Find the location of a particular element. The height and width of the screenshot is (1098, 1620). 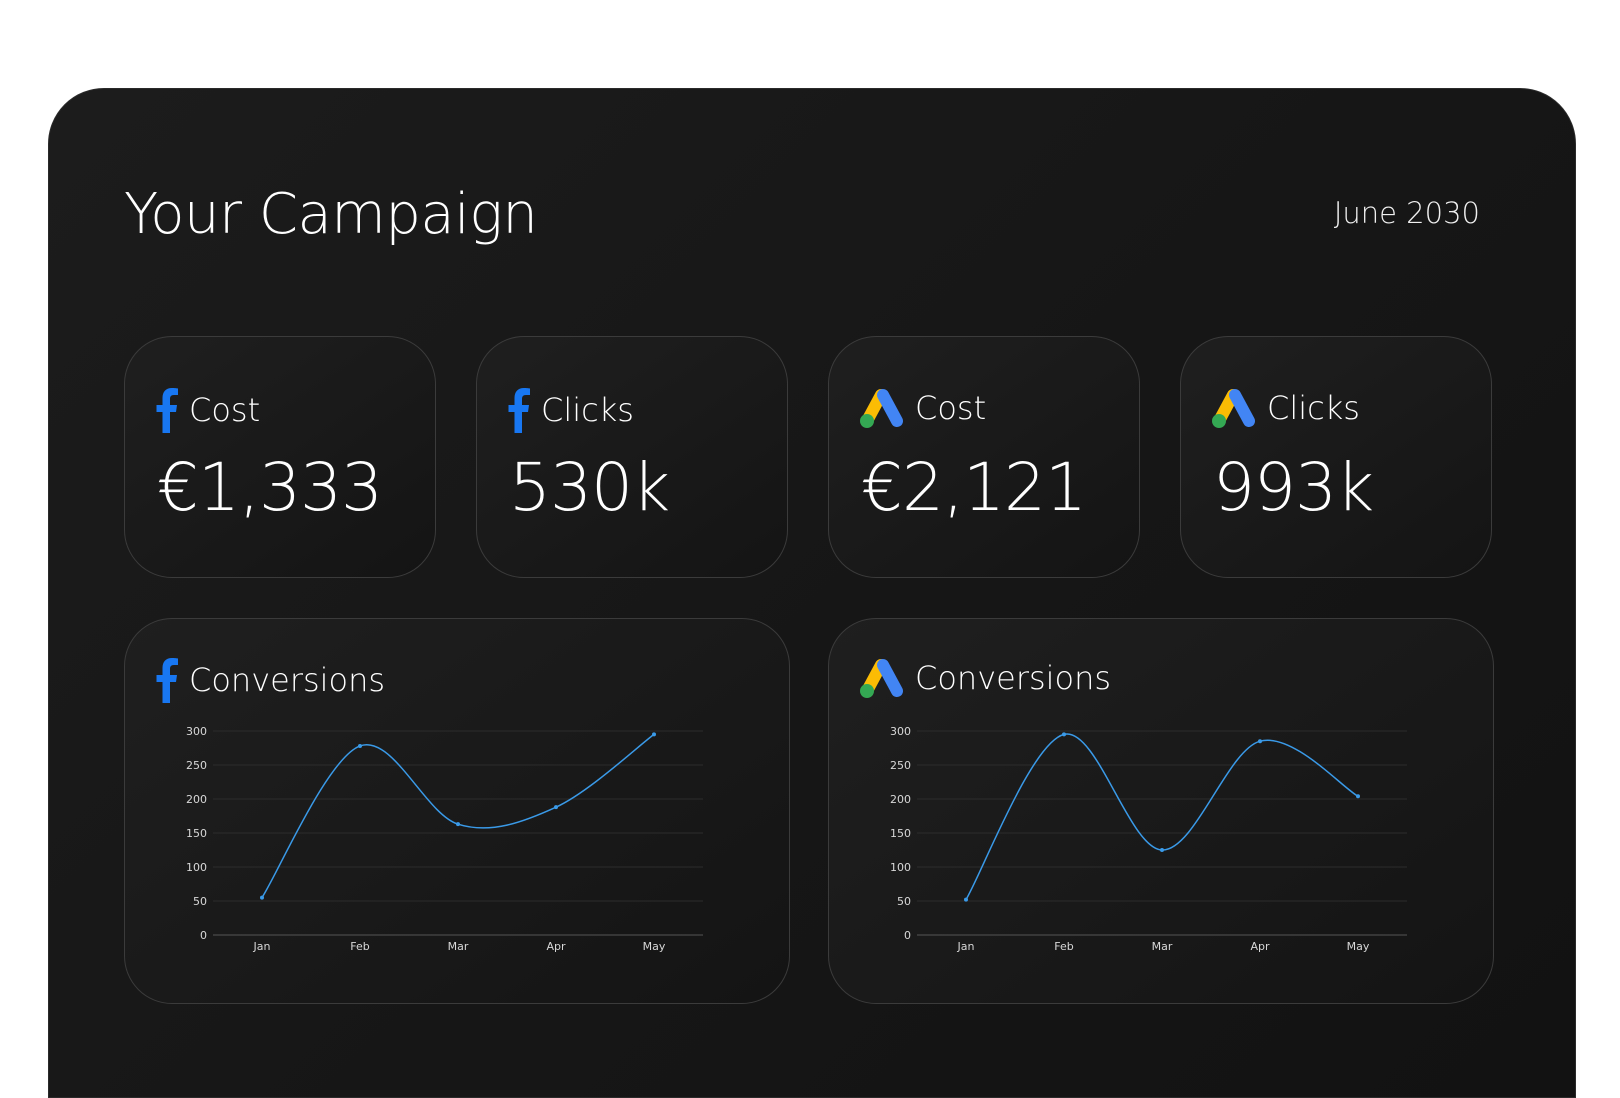

stat-value: €2,121 is located at coordinates (974, 487).